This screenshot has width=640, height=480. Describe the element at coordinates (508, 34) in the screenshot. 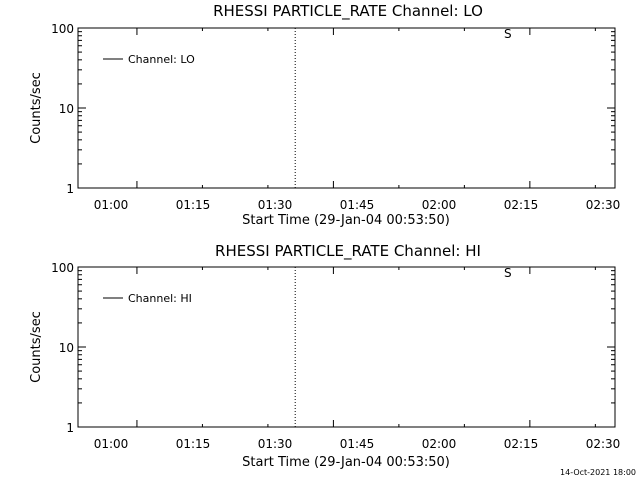

I see `s-marker-lo: S` at that location.